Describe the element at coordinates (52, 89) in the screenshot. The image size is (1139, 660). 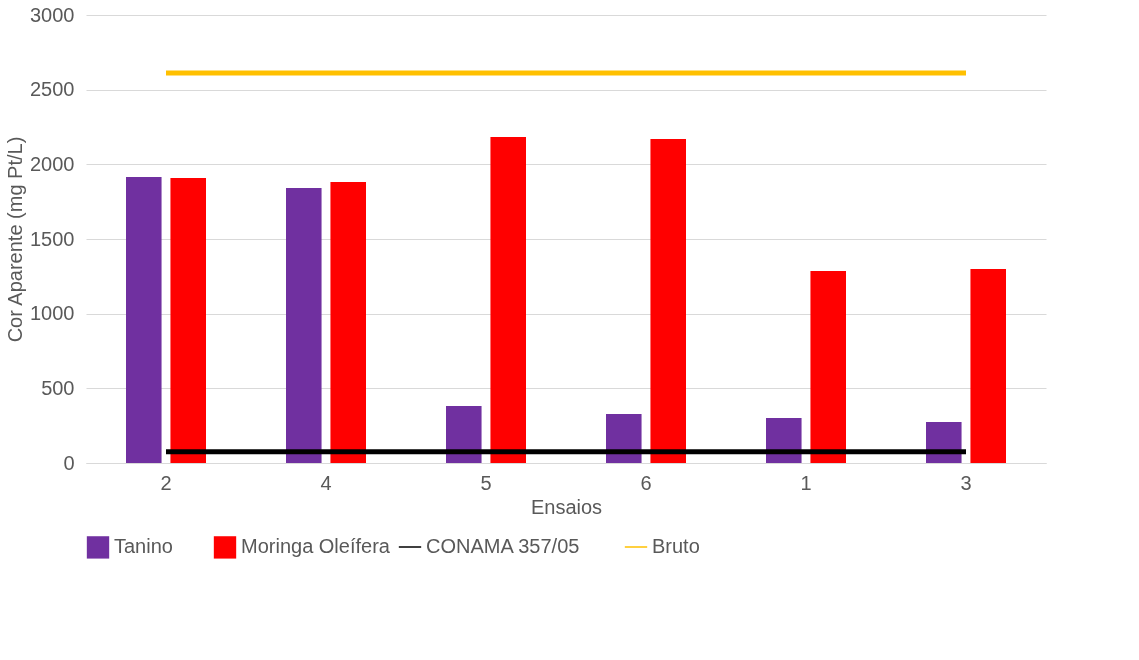
I see `y-tick-label: 2500` at that location.